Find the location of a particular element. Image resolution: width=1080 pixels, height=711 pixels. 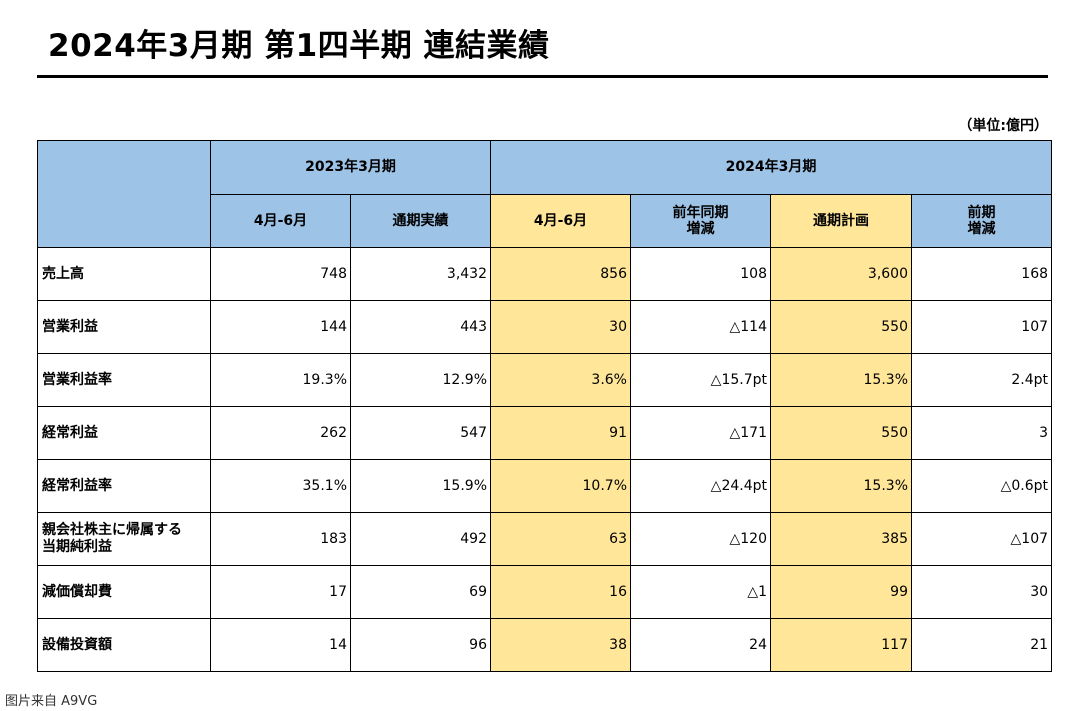

table-cell: 91 is located at coordinates (560, 433).